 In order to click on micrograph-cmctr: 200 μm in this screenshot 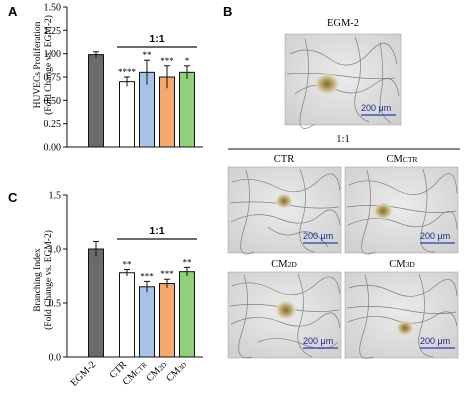, I will do `click(401, 210)`.